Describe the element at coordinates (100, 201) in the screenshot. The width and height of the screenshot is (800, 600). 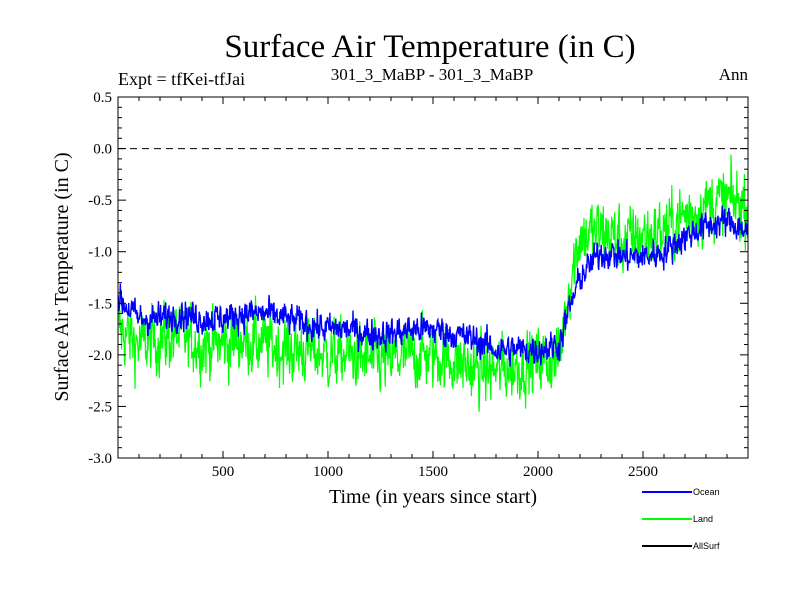
I see `y-tick-label: -0.5` at that location.